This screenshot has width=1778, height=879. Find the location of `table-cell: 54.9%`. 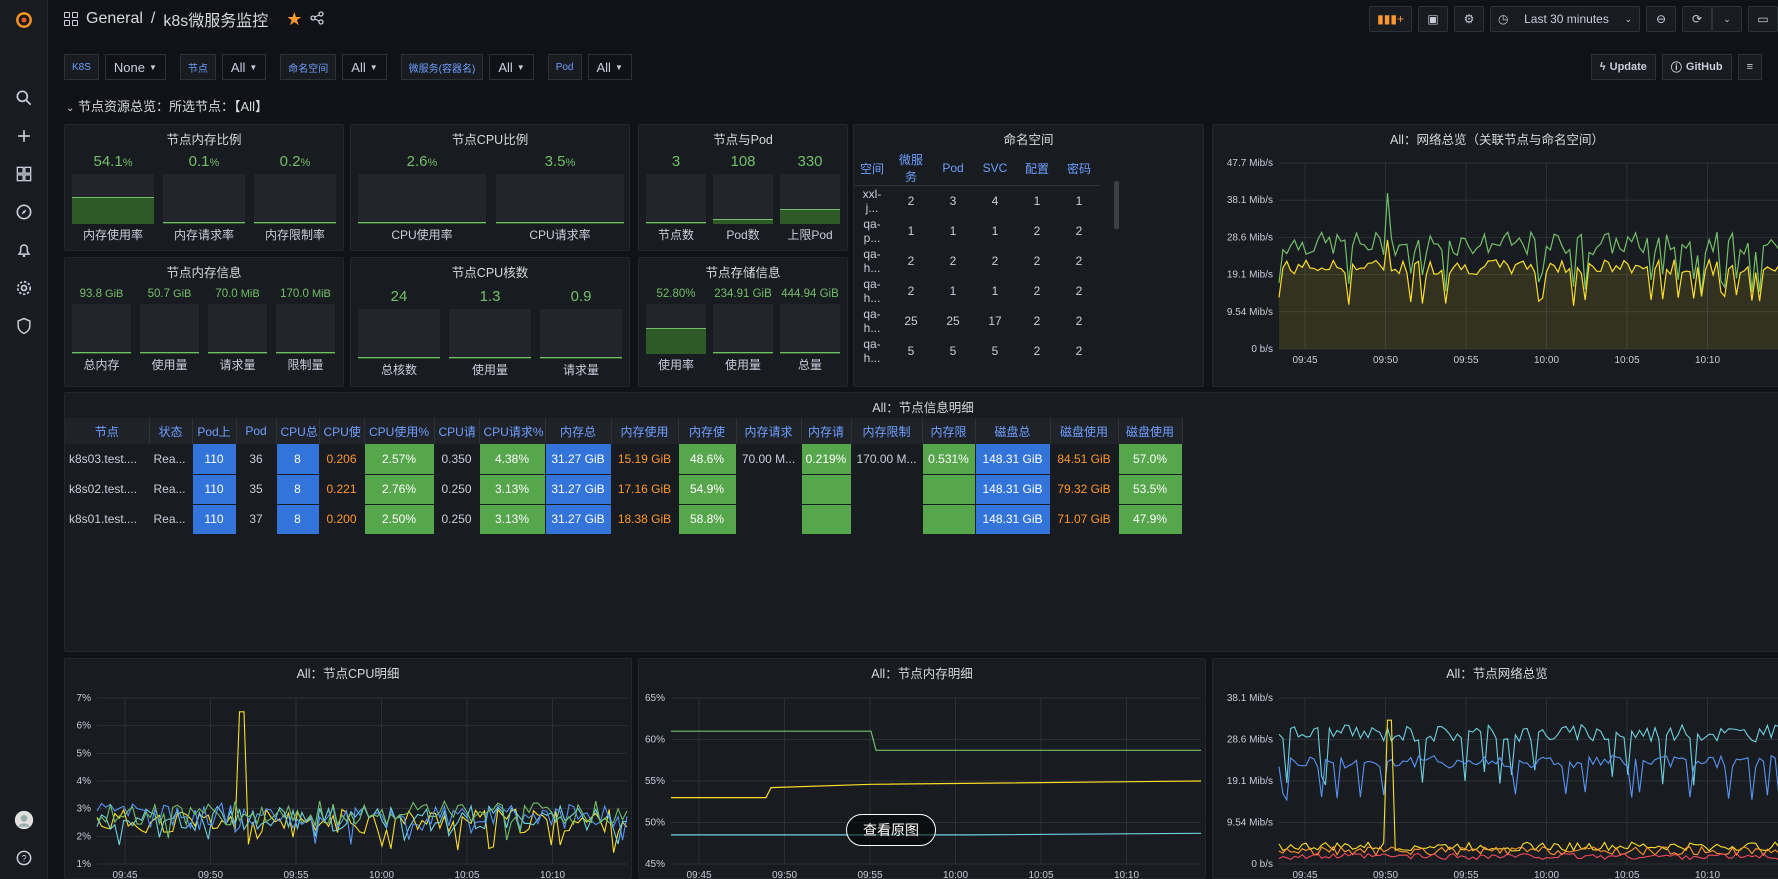

table-cell: 54.9% is located at coordinates (707, 489).